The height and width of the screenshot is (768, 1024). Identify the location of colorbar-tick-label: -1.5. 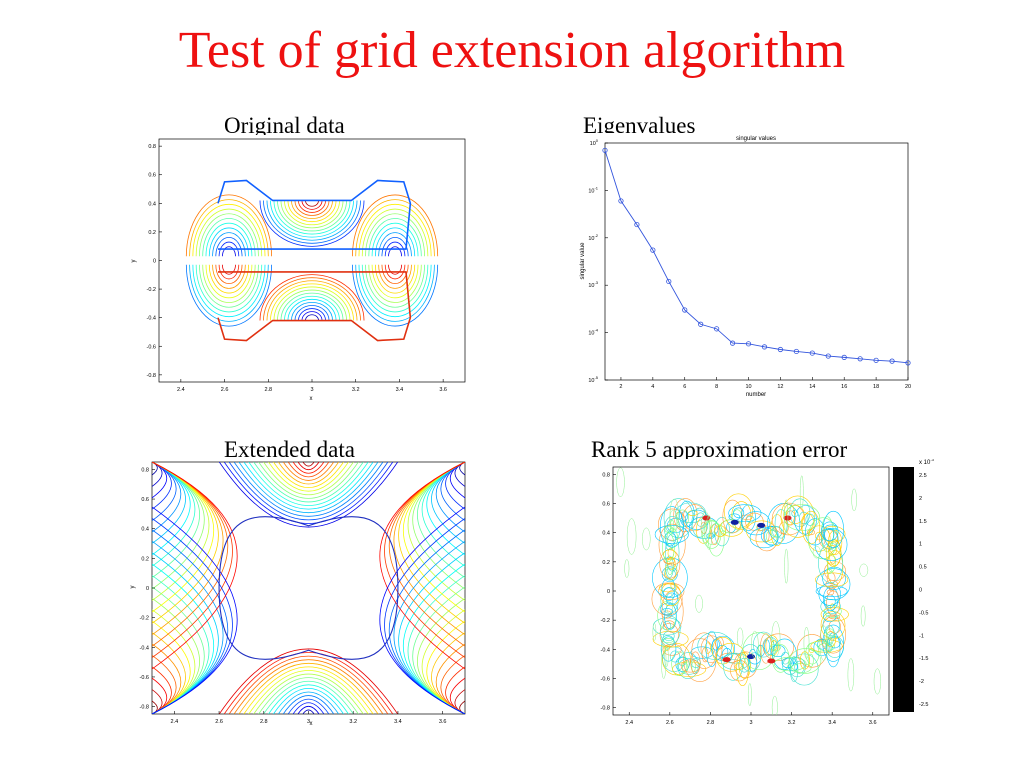
(923, 659).